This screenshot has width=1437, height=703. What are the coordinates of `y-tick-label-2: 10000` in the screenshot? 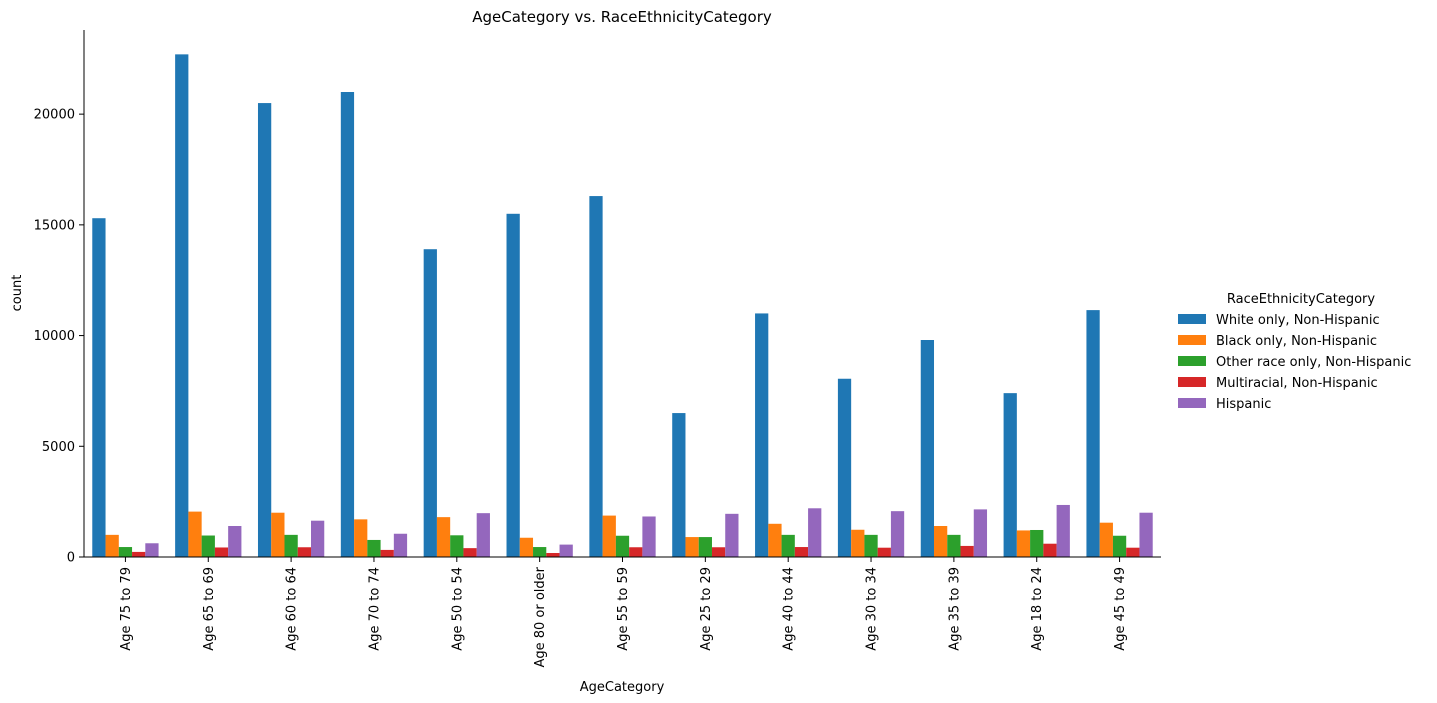 It's located at (54, 336).